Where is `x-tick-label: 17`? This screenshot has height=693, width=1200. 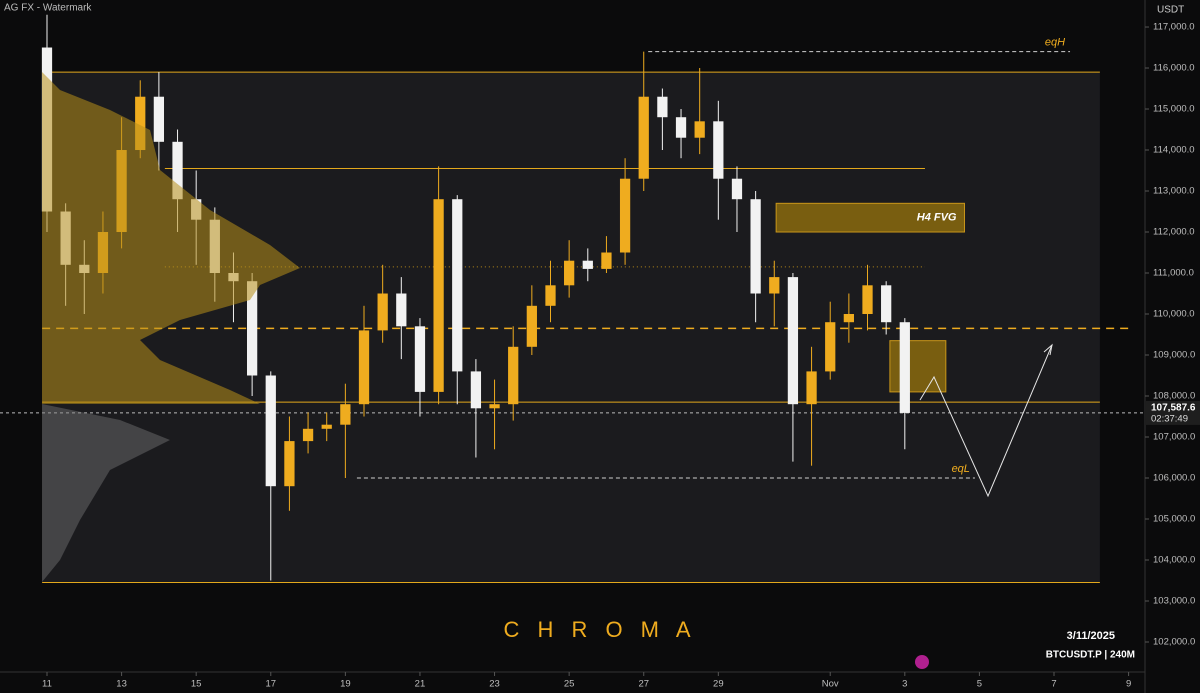 x-tick-label: 17 is located at coordinates (270, 684).